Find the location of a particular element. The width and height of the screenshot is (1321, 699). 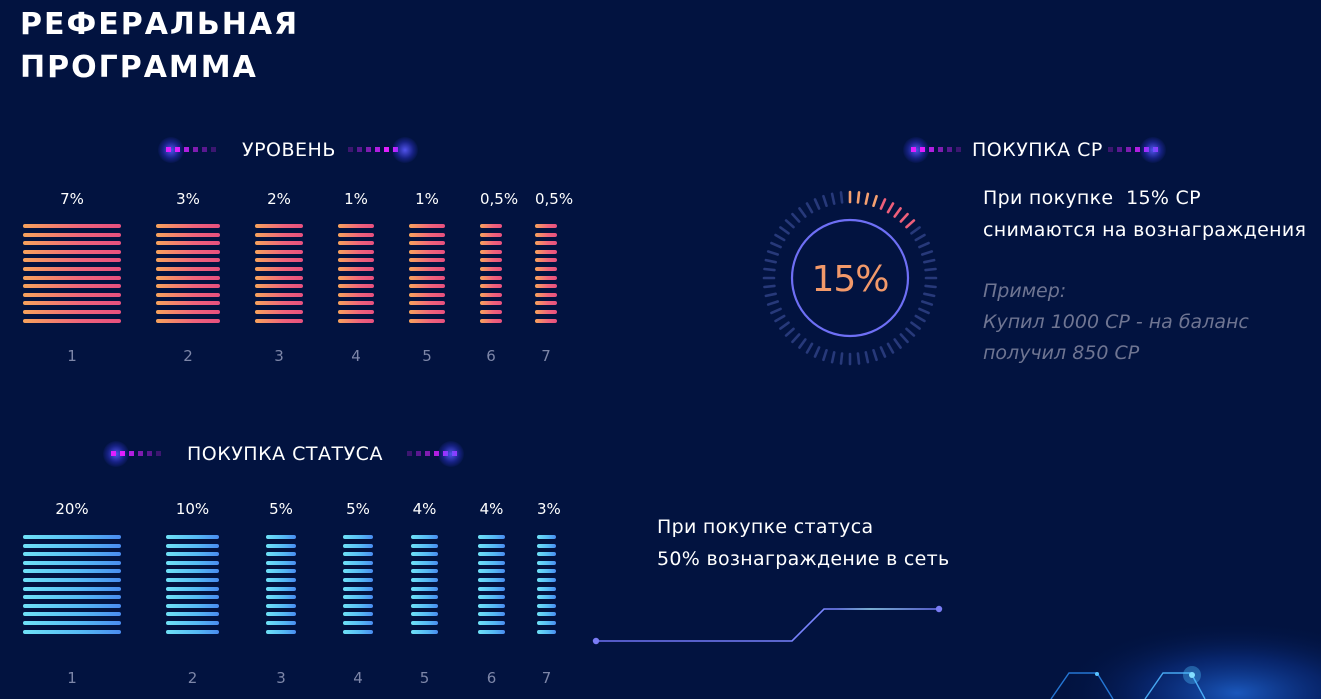

status-column-3: 5% 3 is located at coordinates (281, 599).